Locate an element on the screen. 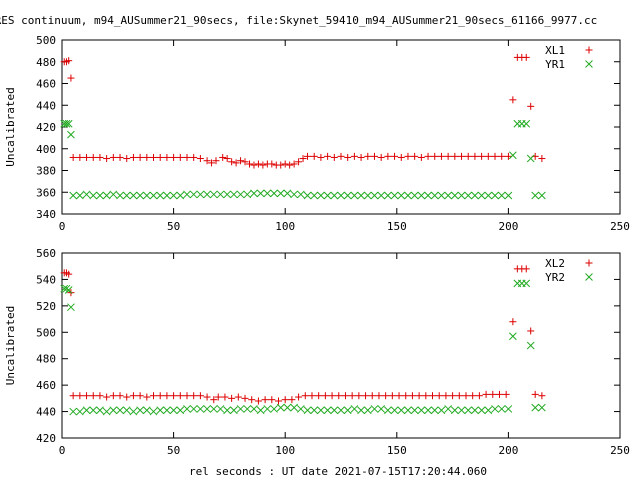 This screenshot has width=640, height=480. y-tick-label: 440 is located at coordinates (46, 412).